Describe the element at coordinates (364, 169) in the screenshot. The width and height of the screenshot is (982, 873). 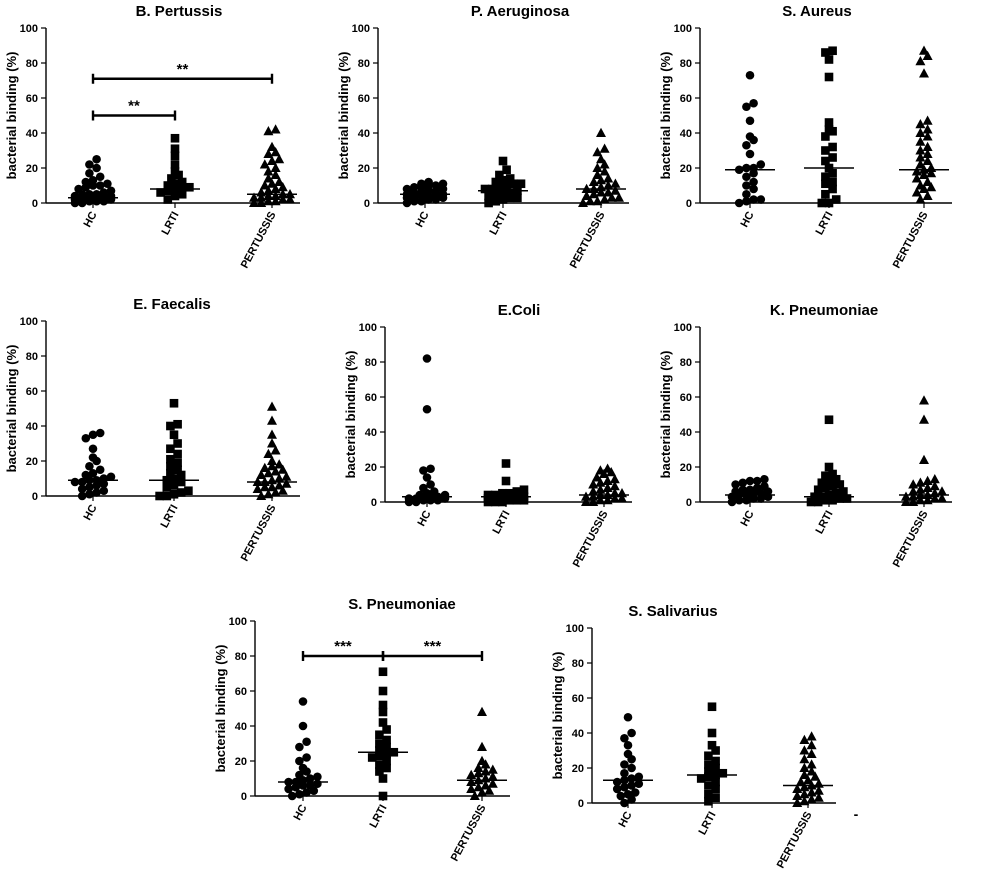
I see `y-tick-label: 20` at that location.